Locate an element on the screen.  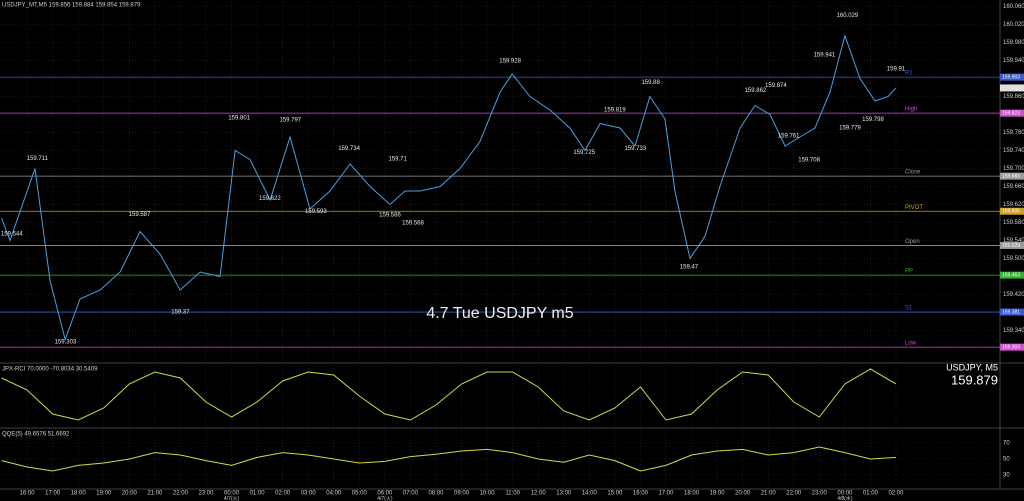
date-label: 4/8(水) is located at coordinates (845, 498).